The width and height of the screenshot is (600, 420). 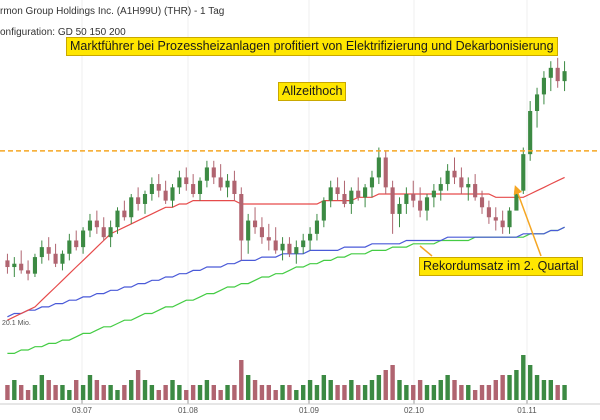 What do you see at coordinates (414, 410) in the screenshot?
I see `x-tick-label: 02.10` at bounding box center [414, 410].